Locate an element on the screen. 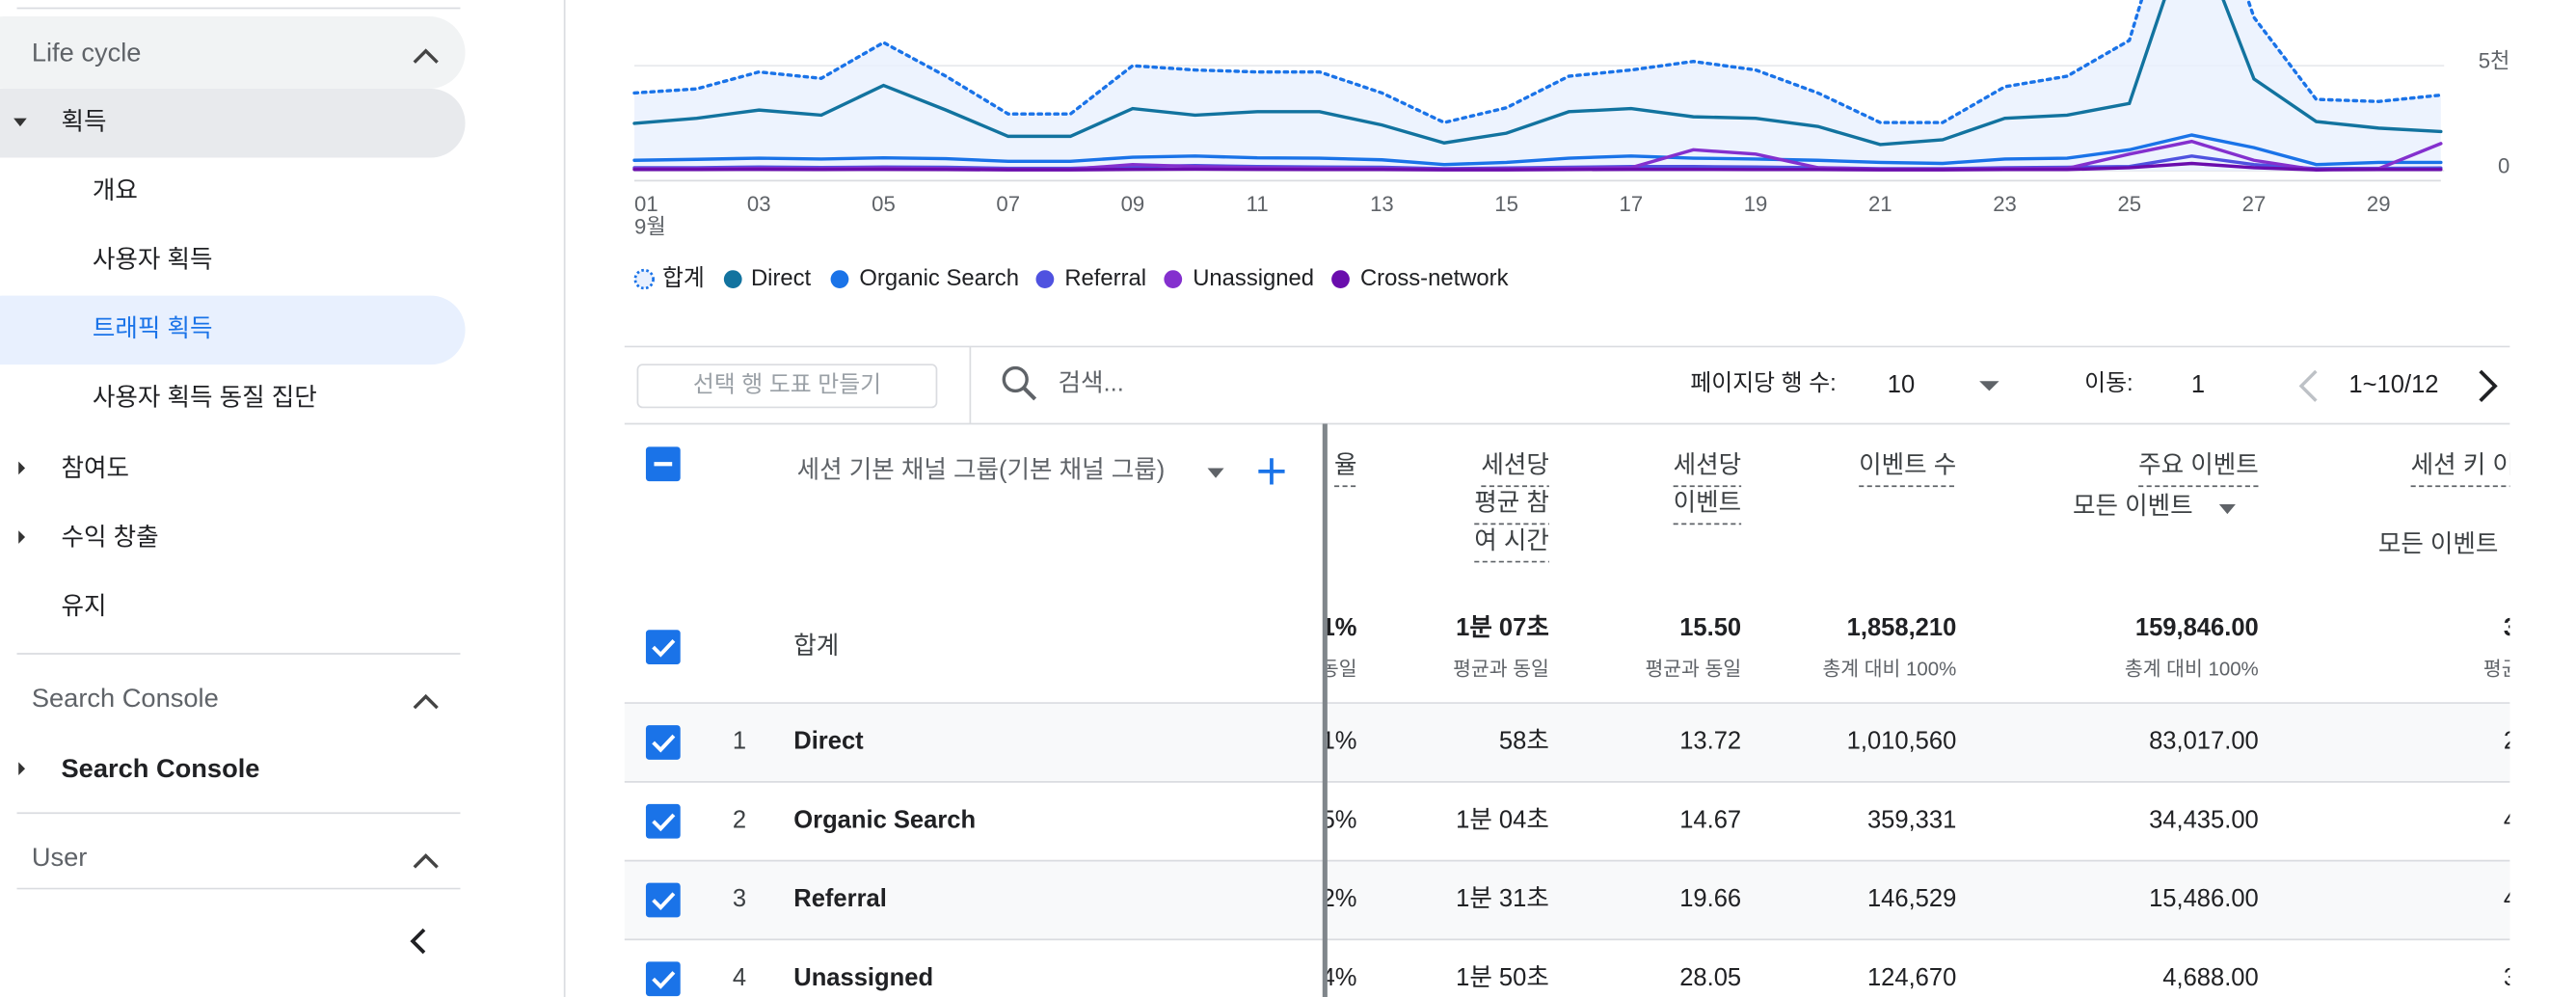 The width and height of the screenshot is (2576, 997). legend-label: Organic Search is located at coordinates (939, 278).